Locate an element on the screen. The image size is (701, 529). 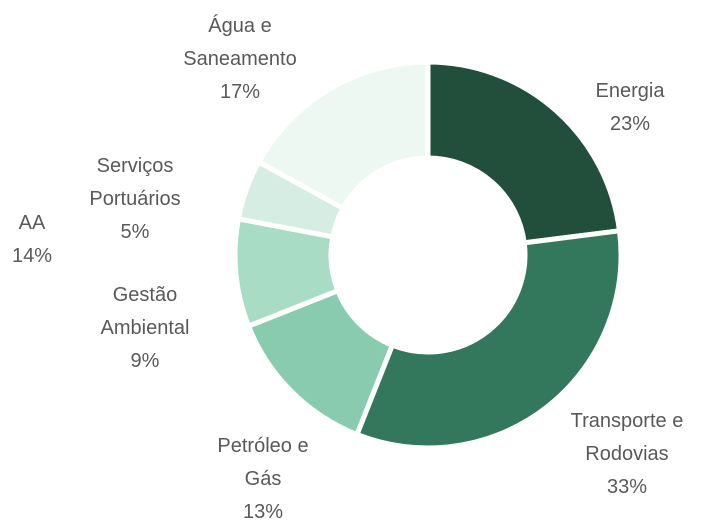
category-label: Energia is located at coordinates (630, 91).